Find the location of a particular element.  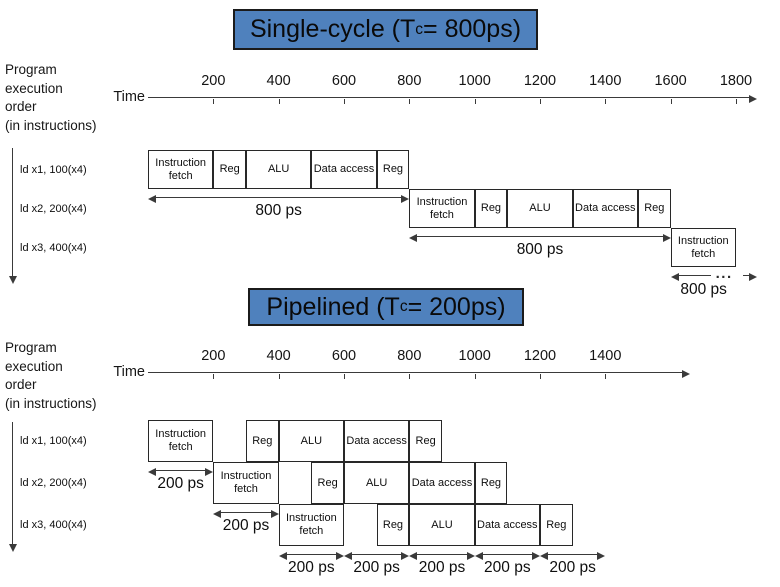

title-text: Single-cycle (T is located at coordinates (332, 29).